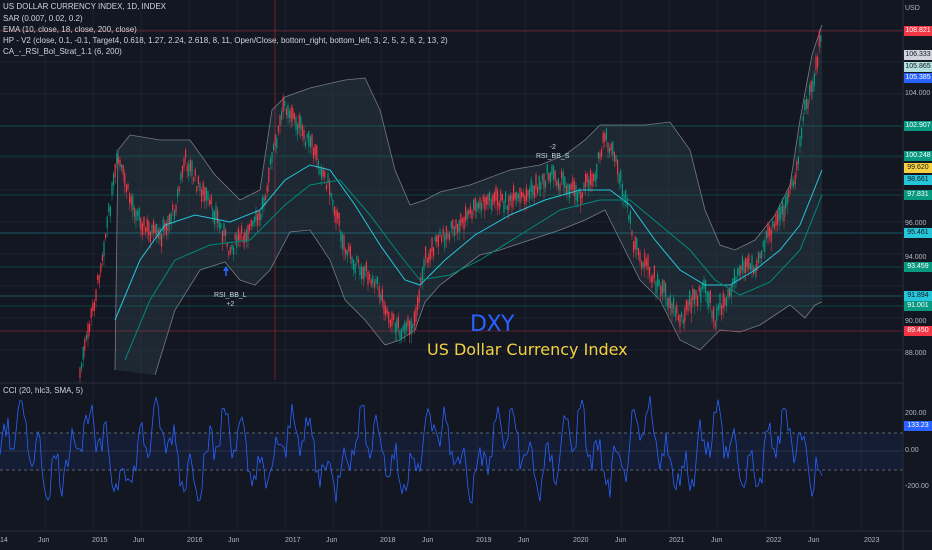 Image resolution: width=932 pixels, height=550 pixels. Describe the element at coordinates (918, 426) in the screenshot. I see `cci-value-label: 133.23` at that location.